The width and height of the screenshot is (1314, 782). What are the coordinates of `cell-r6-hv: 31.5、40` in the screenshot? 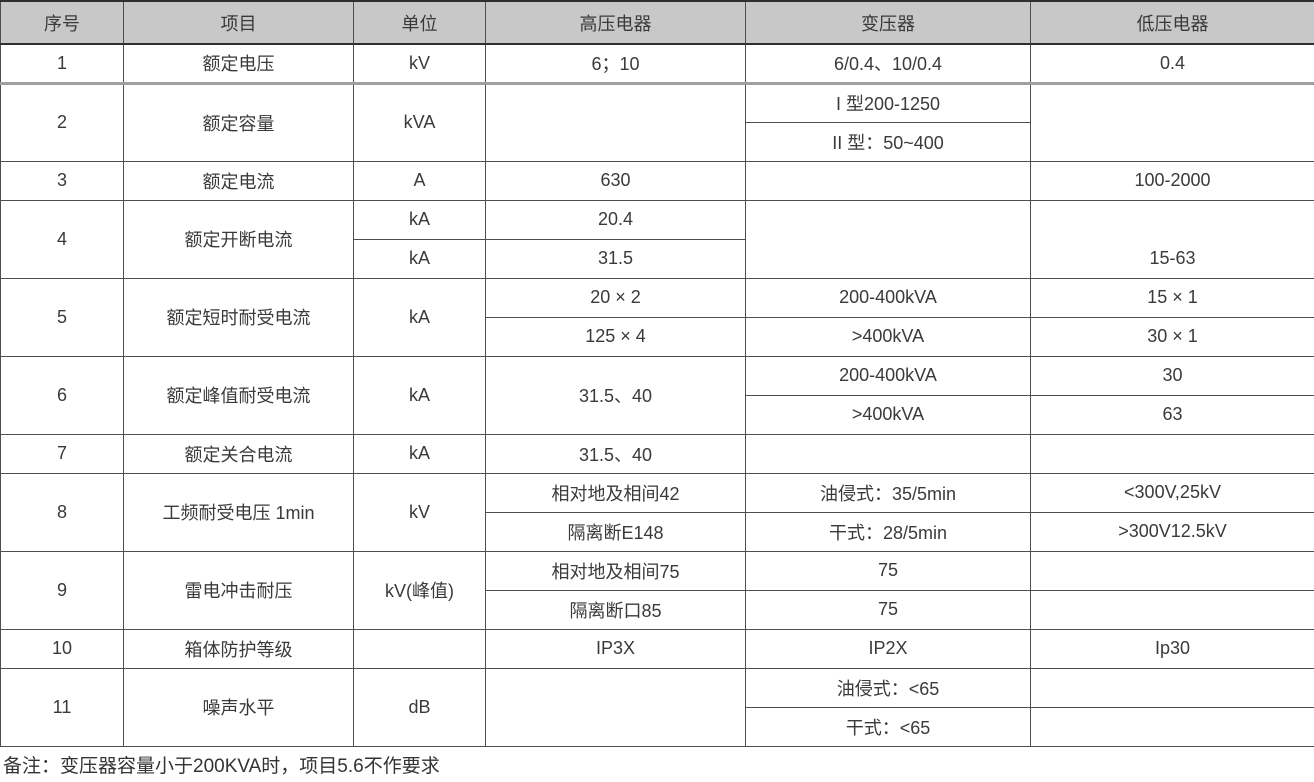 It's located at (616, 395).